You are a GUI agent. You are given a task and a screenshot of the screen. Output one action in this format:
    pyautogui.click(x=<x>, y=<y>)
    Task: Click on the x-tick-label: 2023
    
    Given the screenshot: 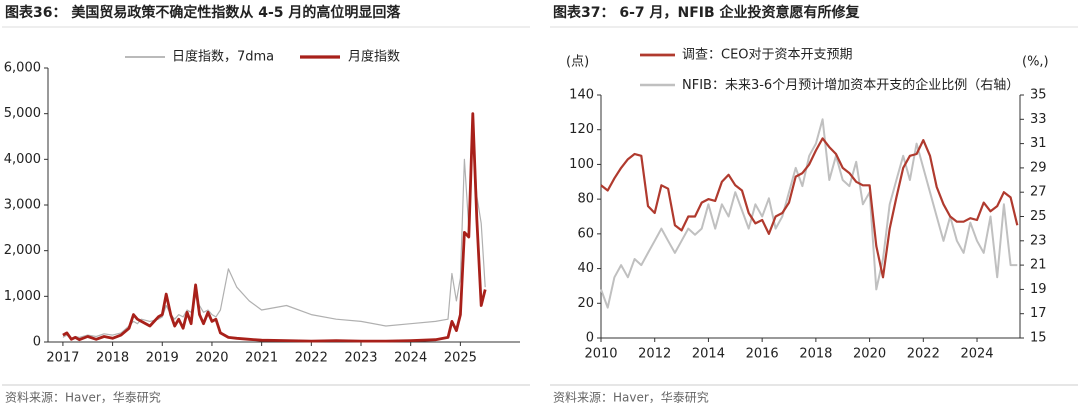 What is the action you would take?
    pyautogui.click(x=360, y=358)
    